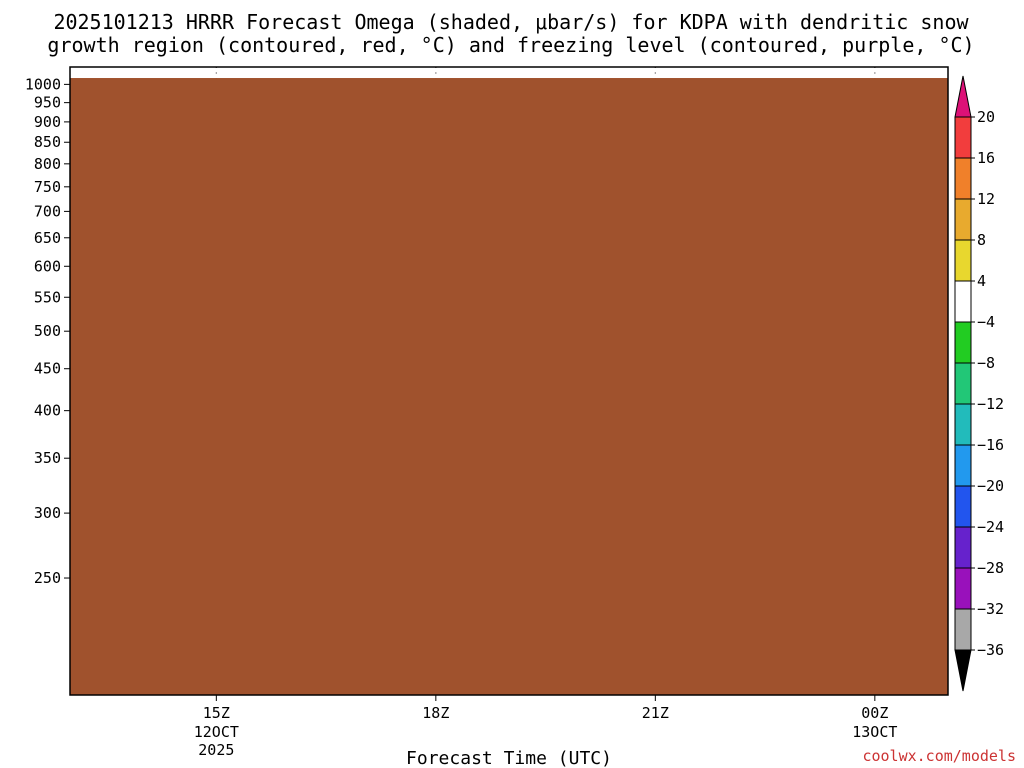  What do you see at coordinates (986, 117) in the screenshot?
I see `colorbar-label: 20` at bounding box center [986, 117].